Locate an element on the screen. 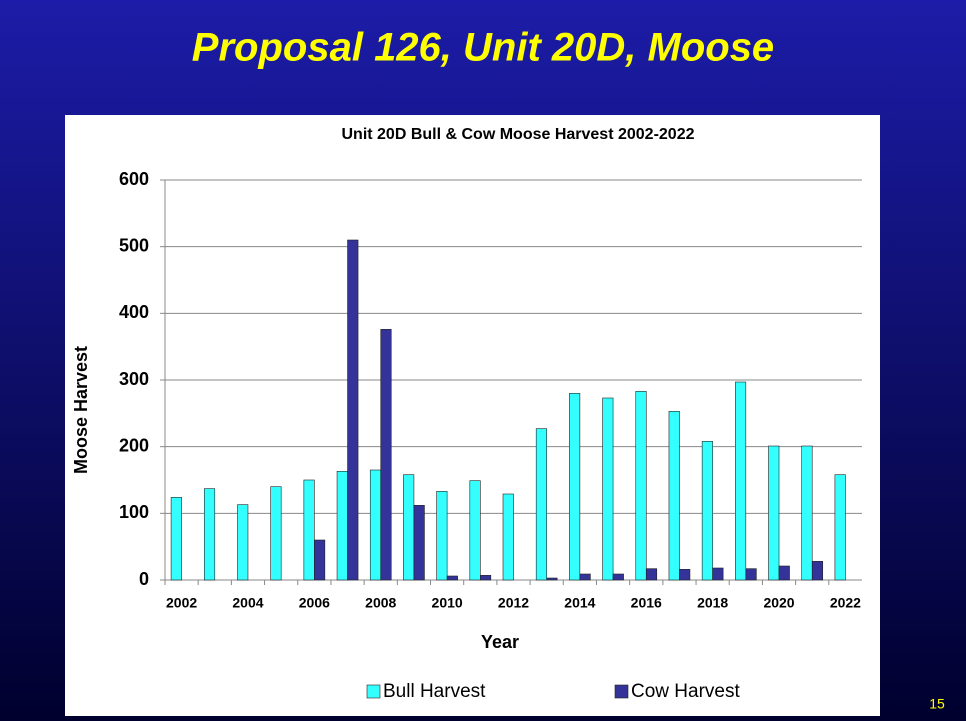 Image resolution: width=966 pixels, height=721 pixels. x-tick-label: 2020 is located at coordinates (778, 603).